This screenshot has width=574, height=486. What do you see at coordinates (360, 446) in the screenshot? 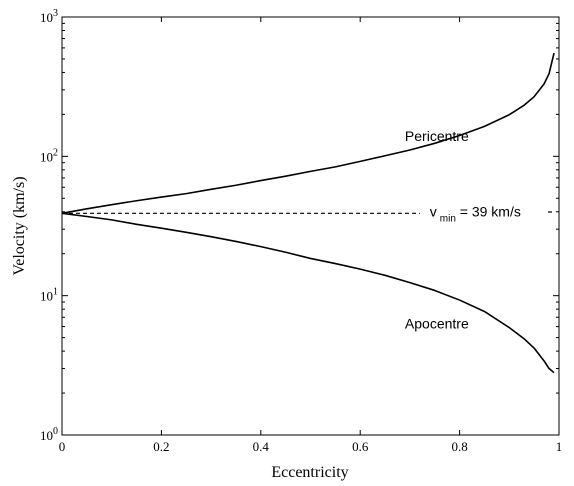
I see `x-tick-label-3: 0.6` at bounding box center [360, 446].